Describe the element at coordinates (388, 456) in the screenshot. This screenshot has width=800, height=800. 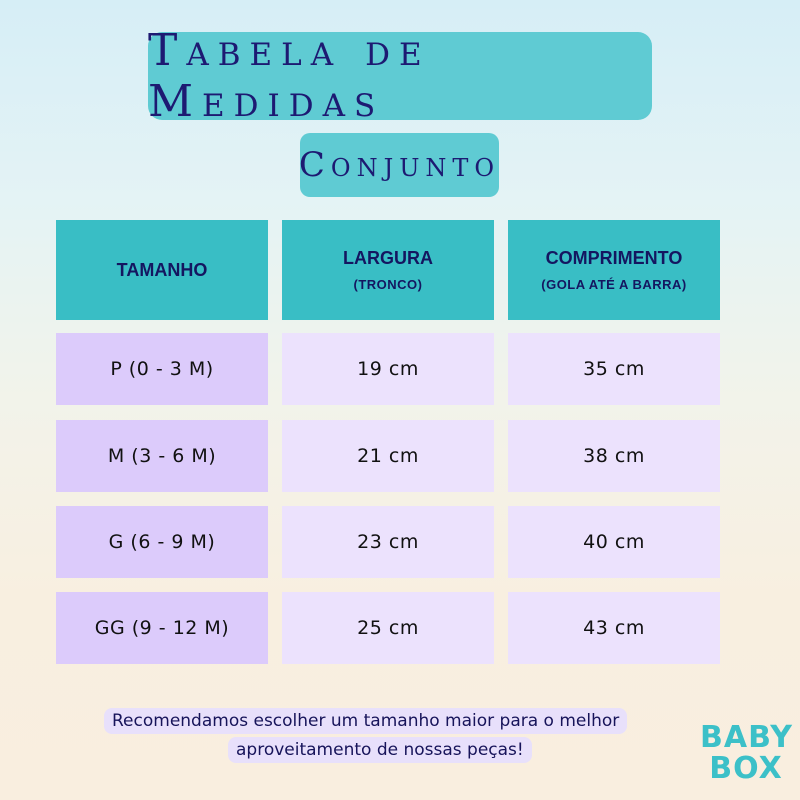
I see `table-cell-largura: 21 cm` at that location.